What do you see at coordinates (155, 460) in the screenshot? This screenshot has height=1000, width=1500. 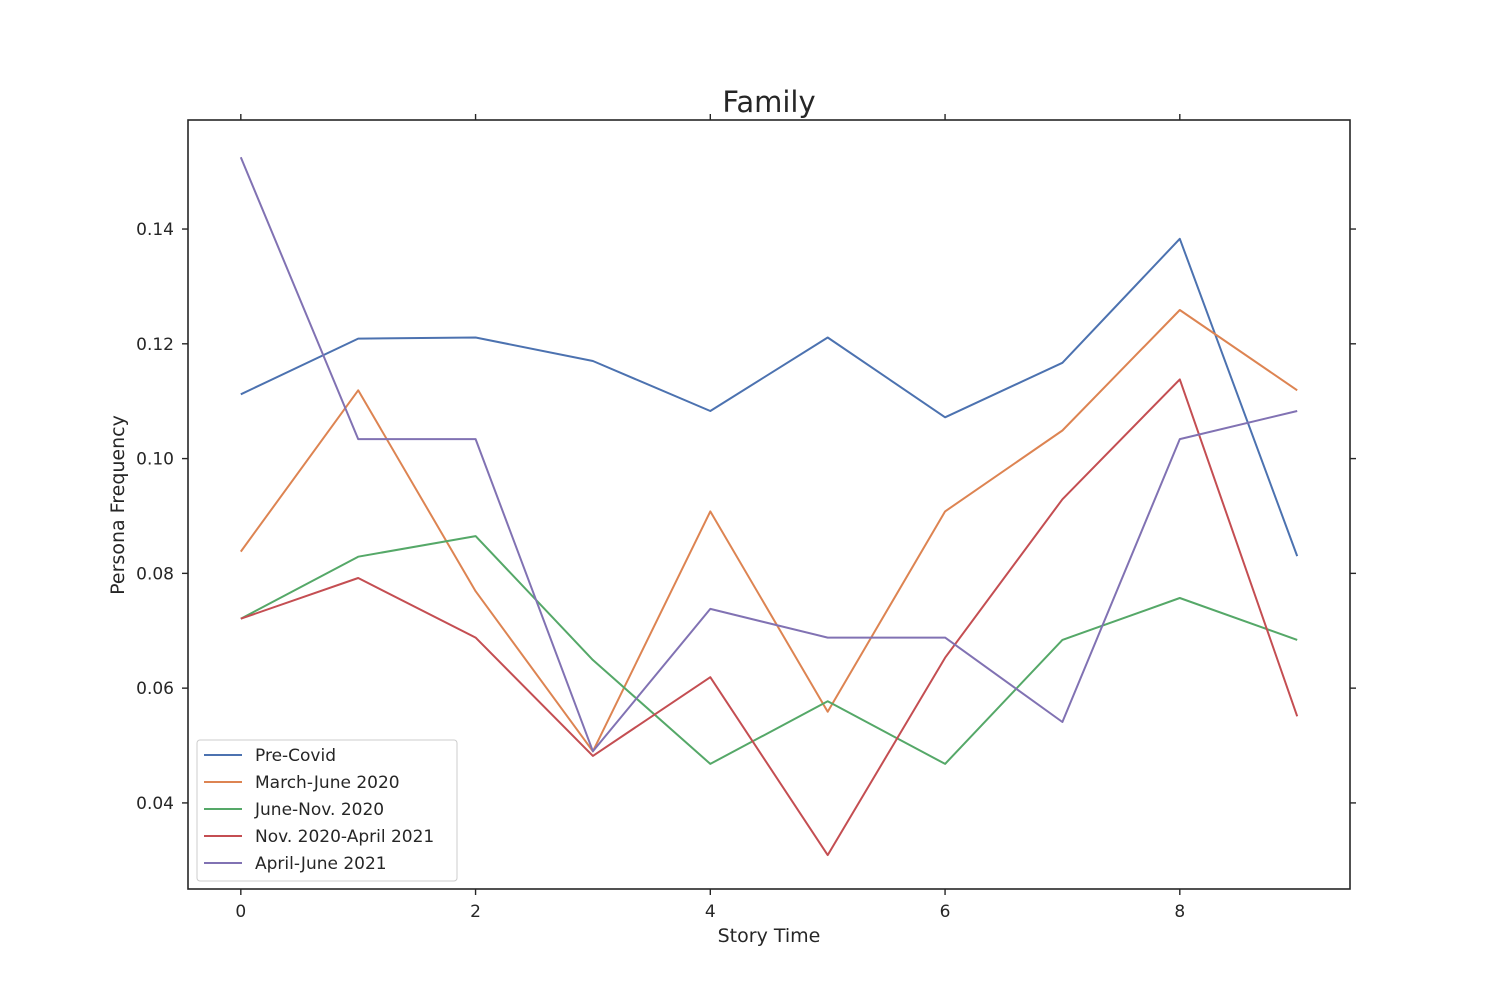 I see `y-tick-label: 0.10` at bounding box center [155, 460].